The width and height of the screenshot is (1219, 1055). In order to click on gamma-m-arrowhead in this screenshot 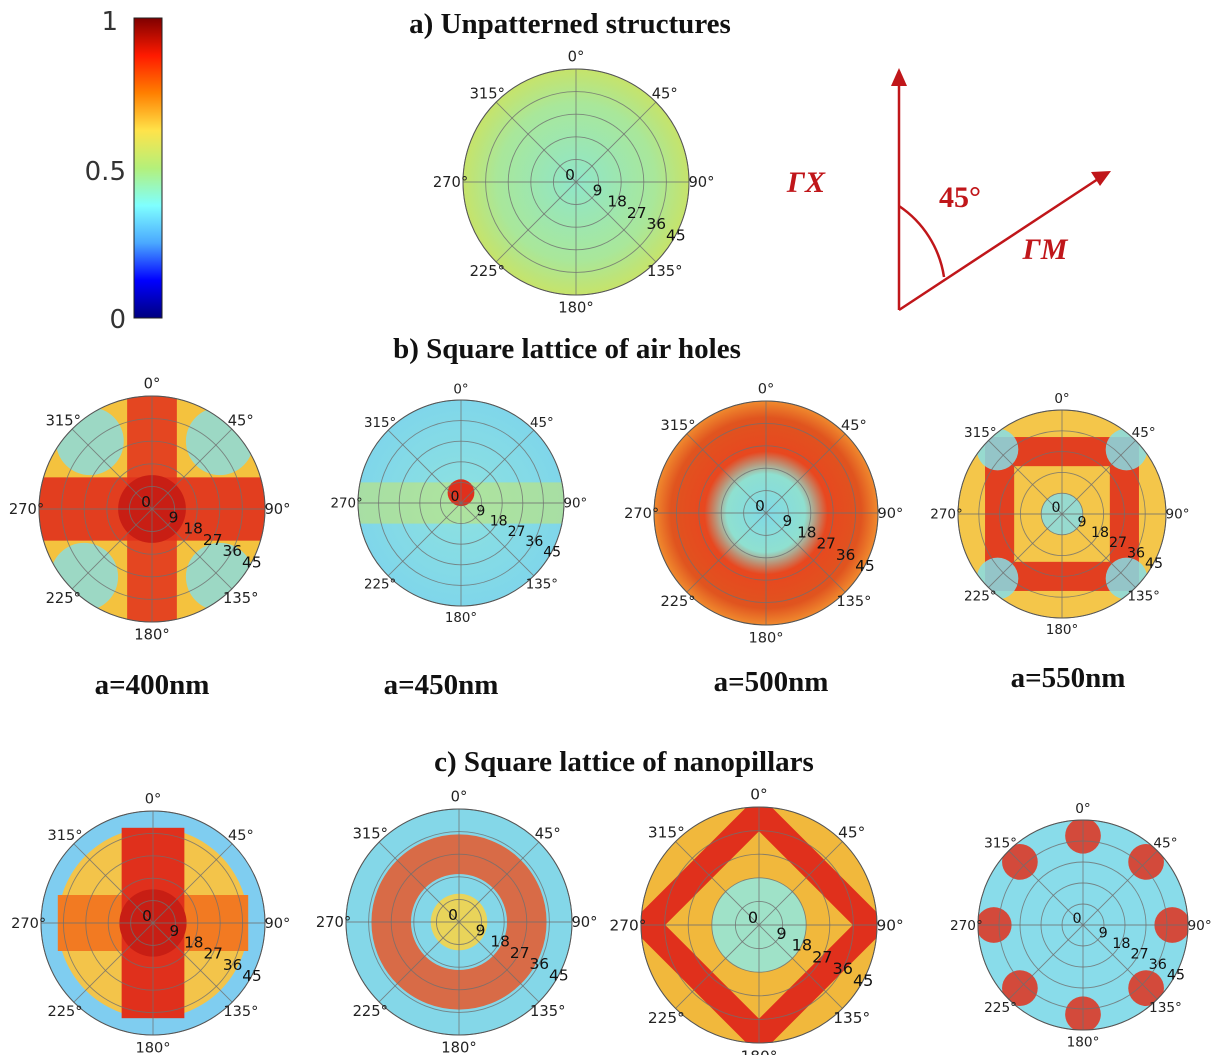, I will do `click(1101, 178)`.